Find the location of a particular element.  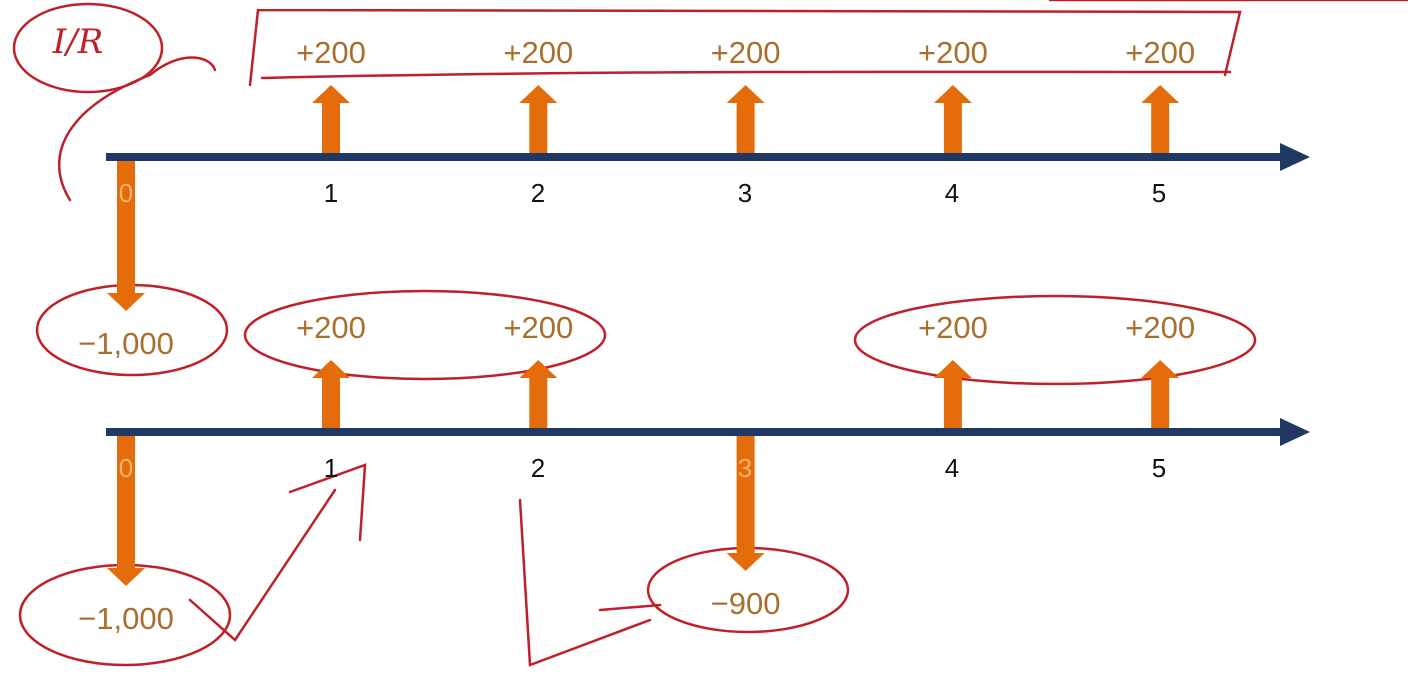

ink-stroke is located at coordinates (137, 129).